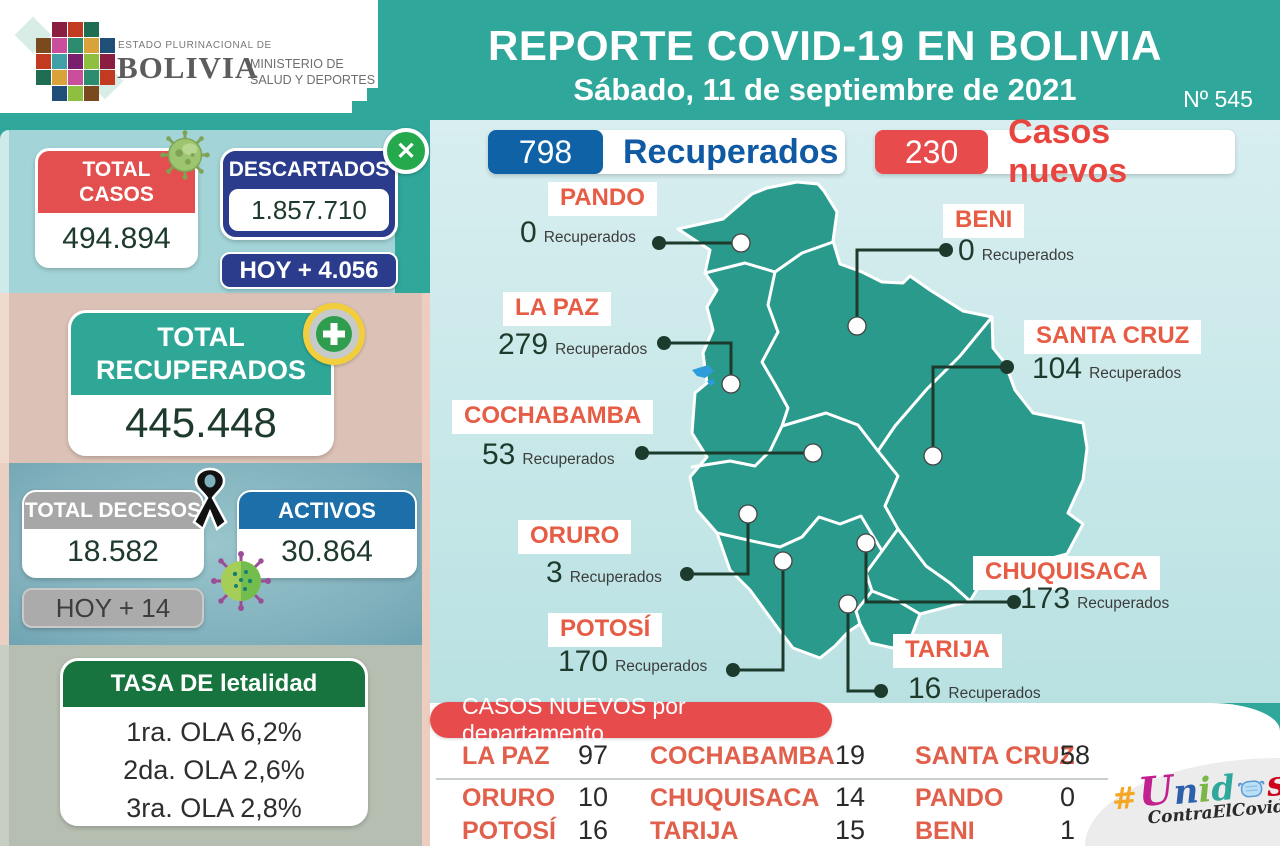 The width and height of the screenshot is (1280, 846). What do you see at coordinates (75, 61) in the screenshot?
I see `logo-patchwork` at bounding box center [75, 61].